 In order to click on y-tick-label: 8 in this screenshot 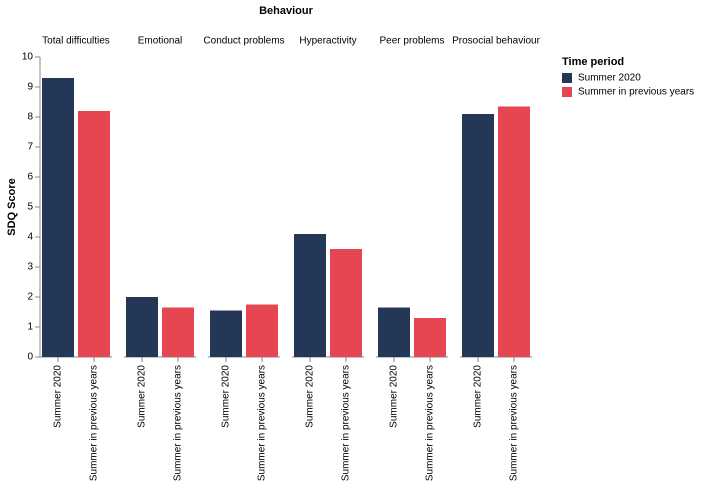, I will do `click(30, 117)`.